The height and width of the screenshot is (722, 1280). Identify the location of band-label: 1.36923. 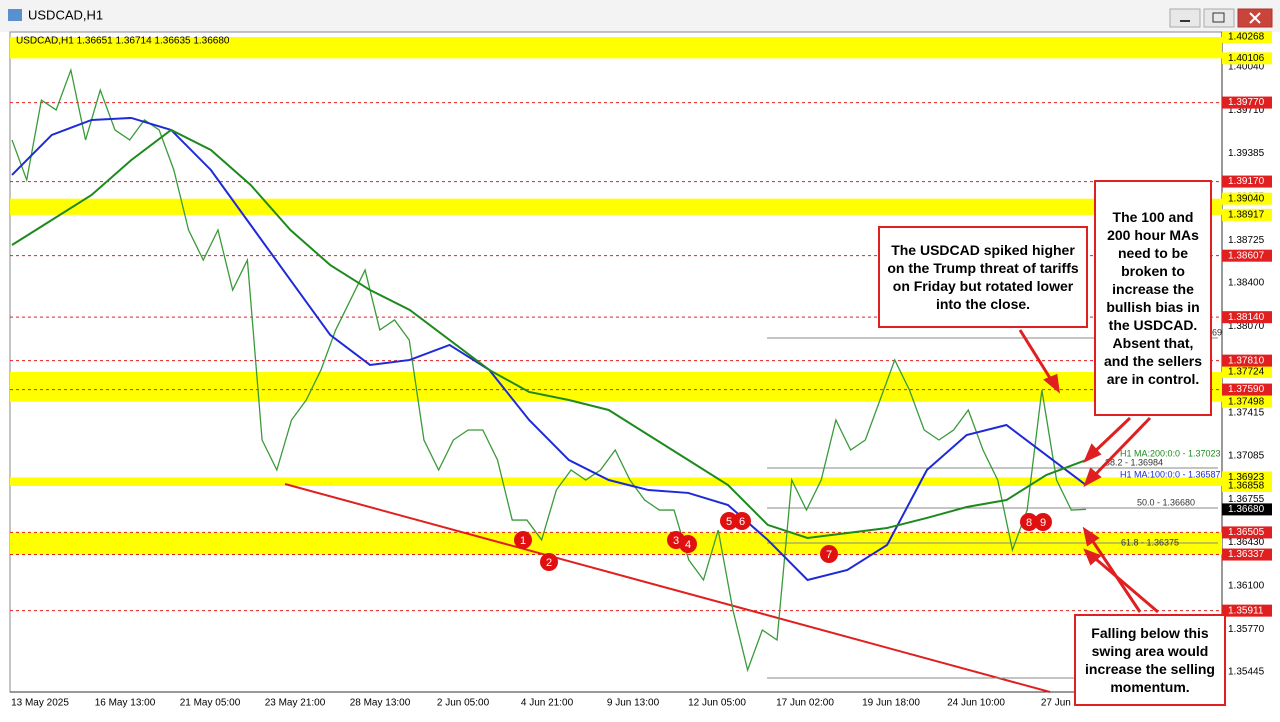
(1246, 477).